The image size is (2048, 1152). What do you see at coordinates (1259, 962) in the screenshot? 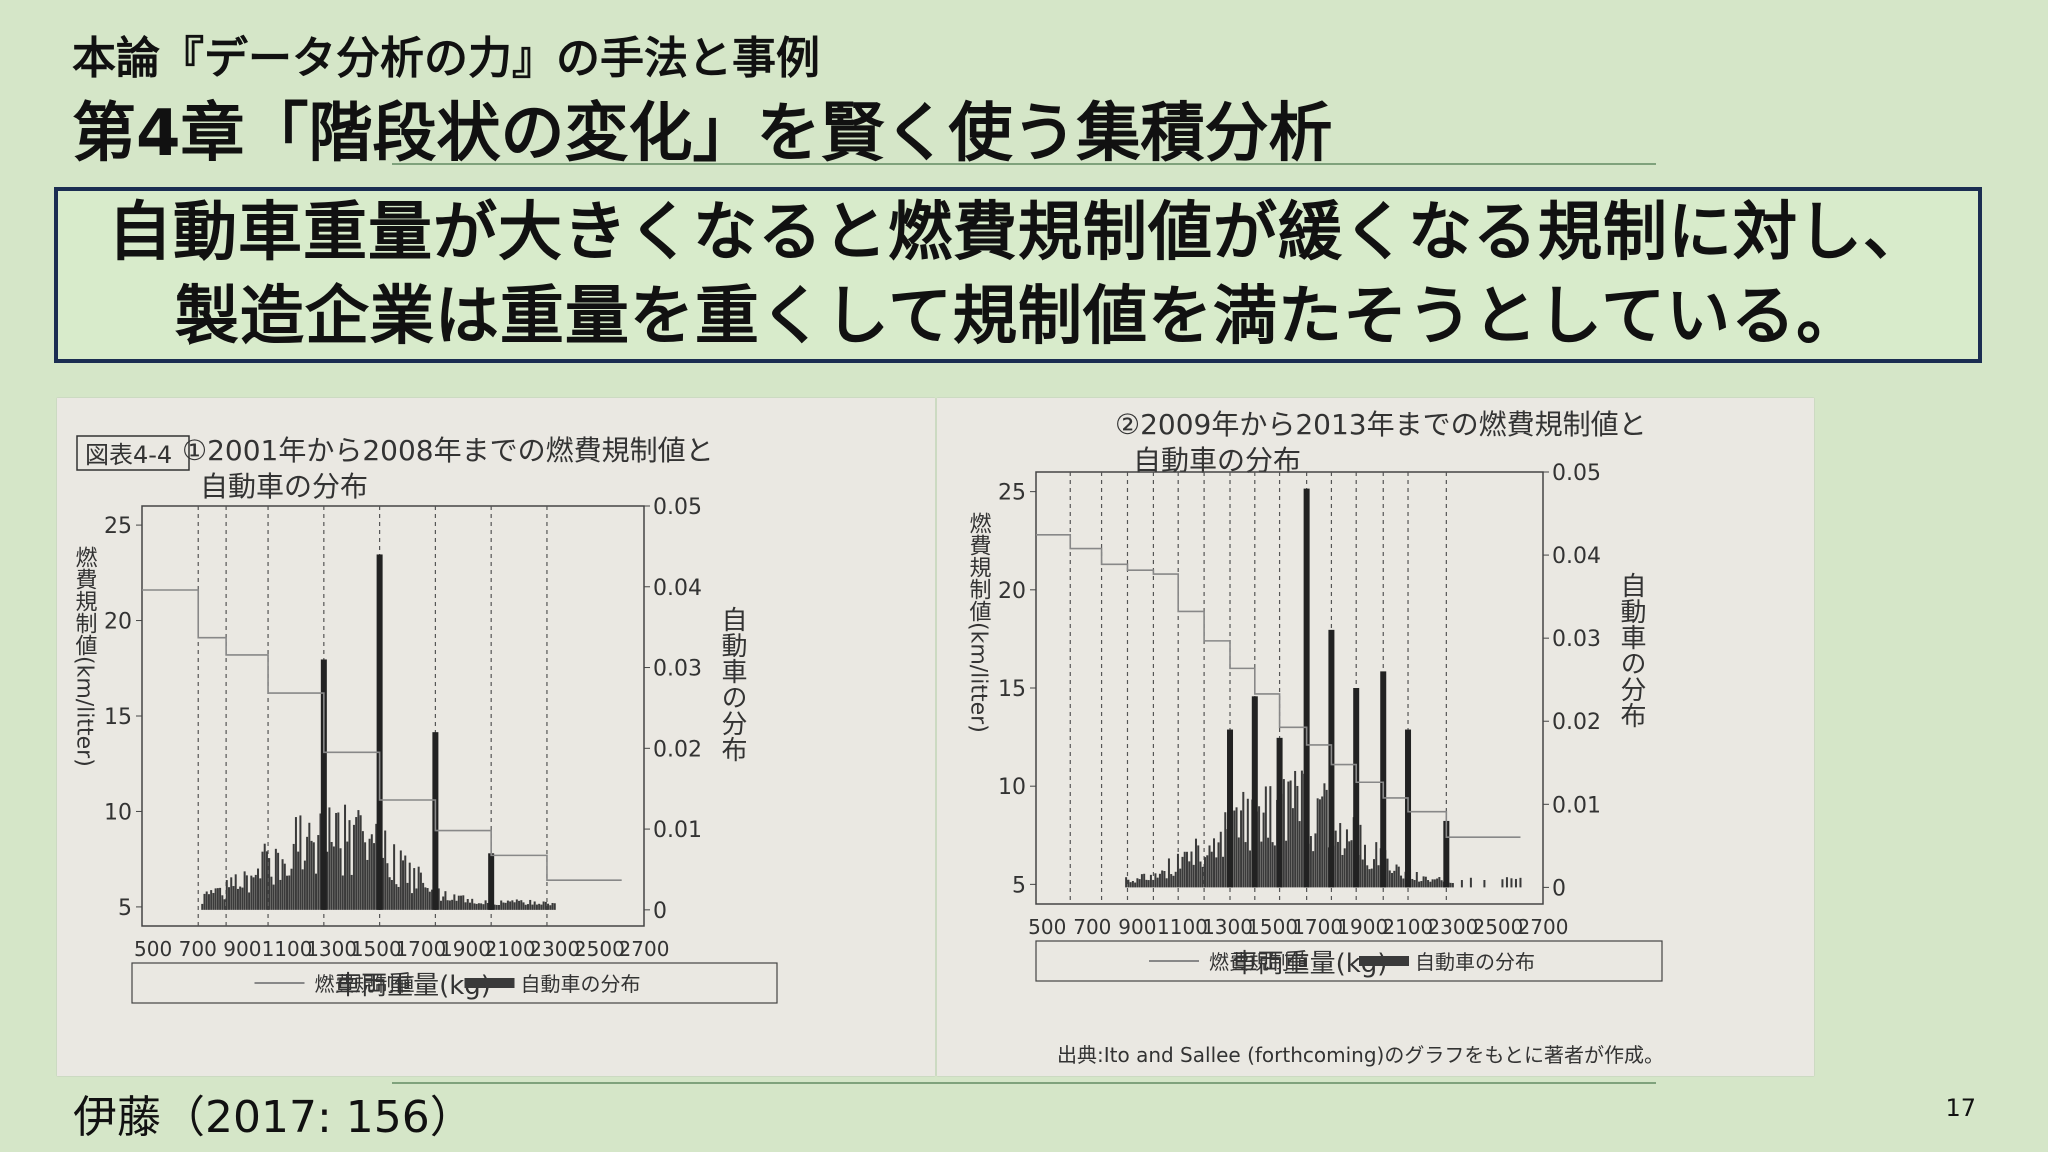
I see `legend-label-regulation: 燃費規制値` at bounding box center [1259, 962].